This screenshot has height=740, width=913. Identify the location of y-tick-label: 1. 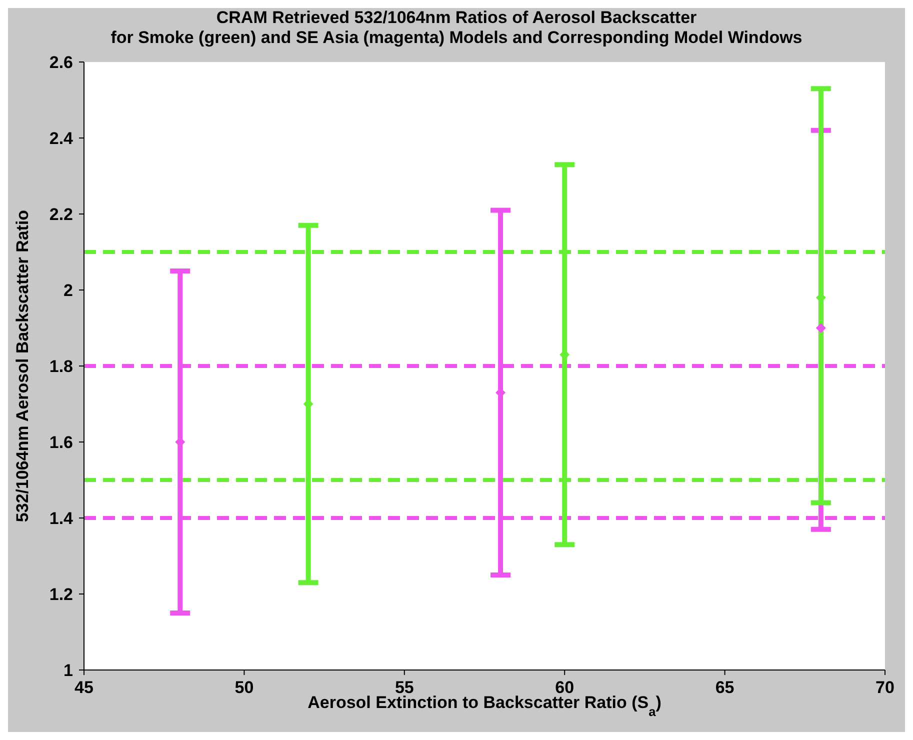
(68, 670).